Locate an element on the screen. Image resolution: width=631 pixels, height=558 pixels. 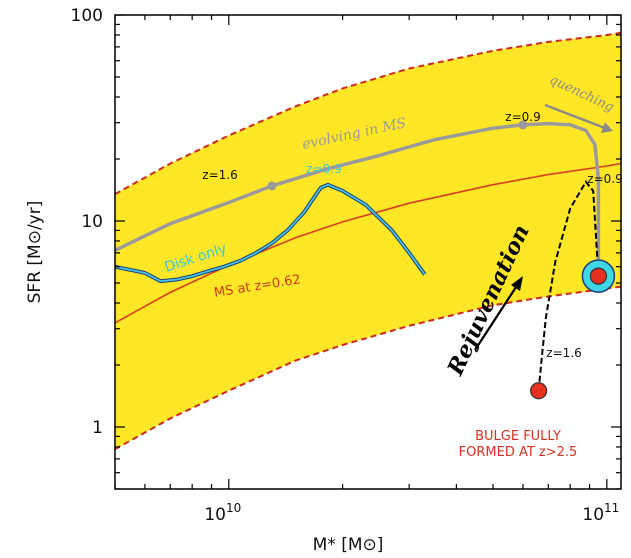
disk-z-label: z=0.9 is located at coordinates (323, 169).